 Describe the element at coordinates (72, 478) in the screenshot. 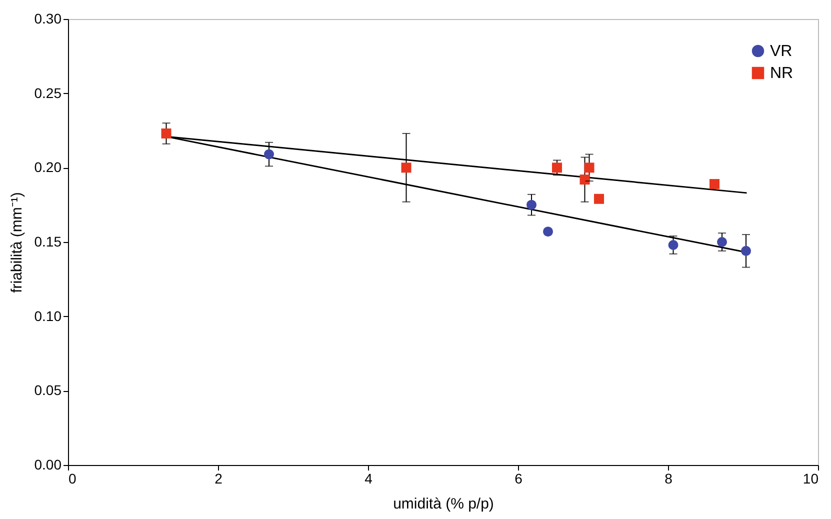

I see `x-tick-label: 0` at that location.